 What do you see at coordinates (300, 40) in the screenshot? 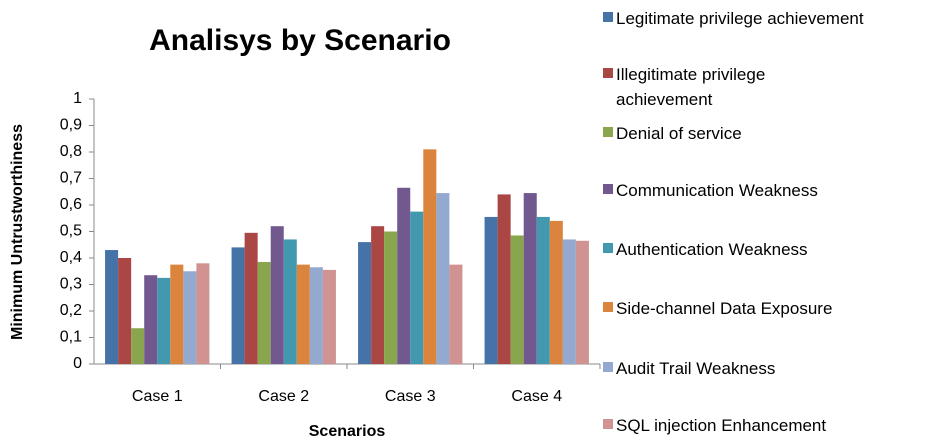
I see `chart-title: Analisys by Scenario` at bounding box center [300, 40].